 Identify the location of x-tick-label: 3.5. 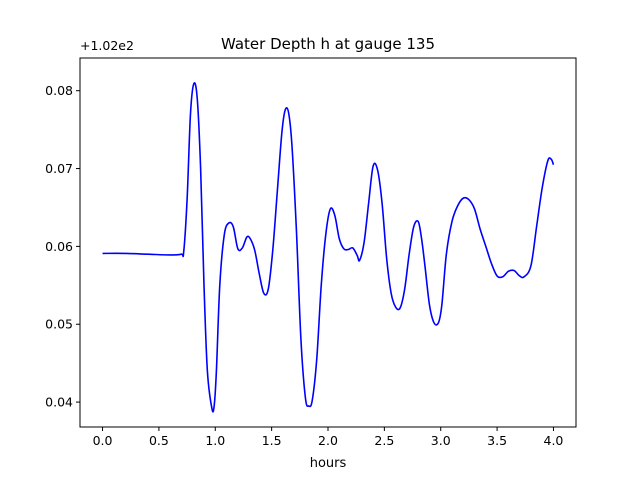
(497, 440).